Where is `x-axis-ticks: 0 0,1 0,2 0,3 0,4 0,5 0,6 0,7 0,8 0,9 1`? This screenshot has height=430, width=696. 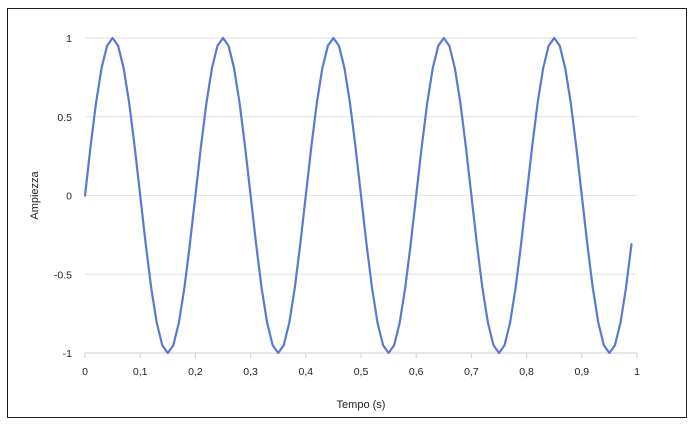
x-axis-ticks: 0 0,1 0,2 0,3 0,4 0,5 0,6 0,7 0,8 0,9 1 is located at coordinates (361, 365).